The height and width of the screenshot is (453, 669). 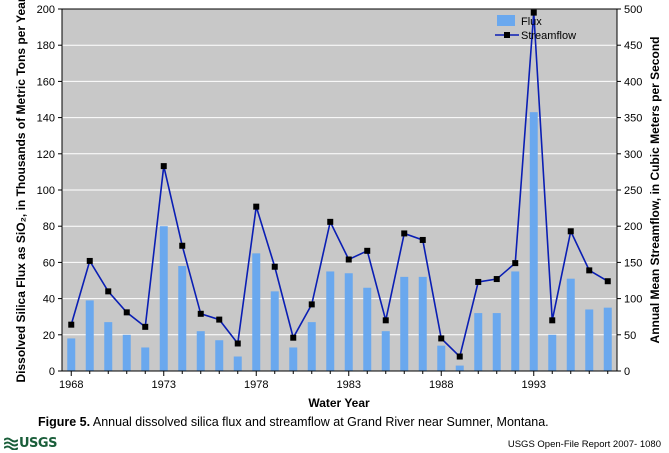 I want to click on streamflow-point-1972, so click(x=145, y=326).